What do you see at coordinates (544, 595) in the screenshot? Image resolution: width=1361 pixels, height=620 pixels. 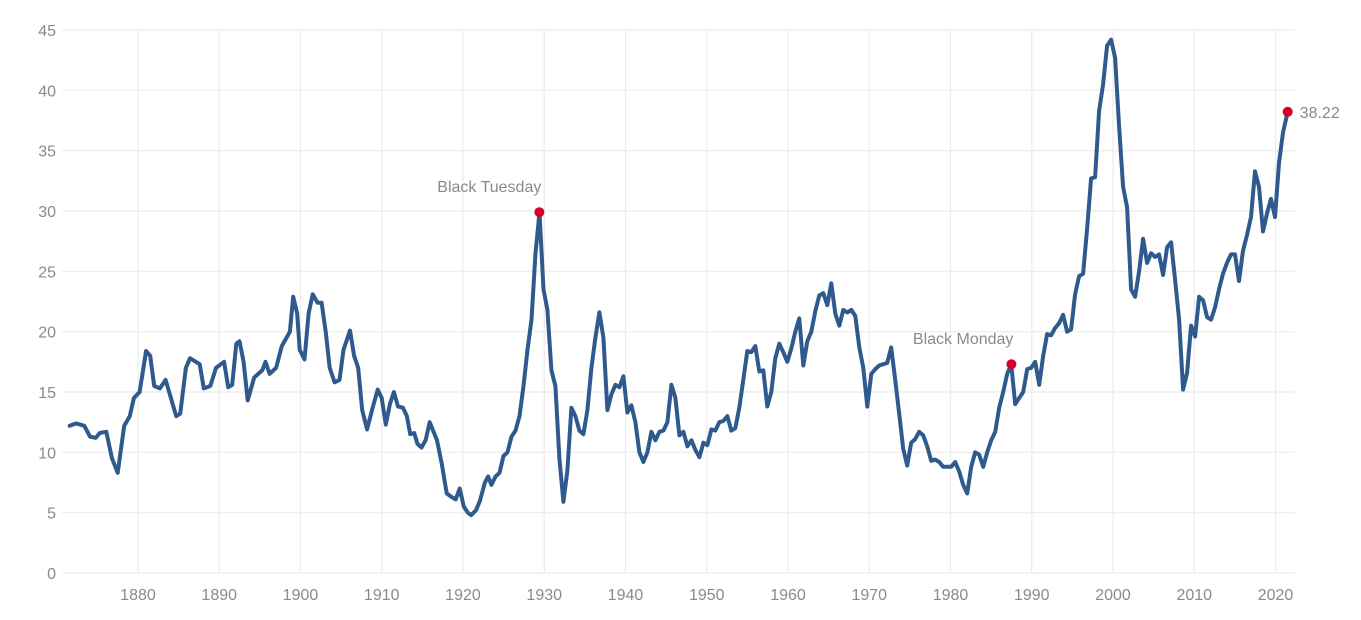 I see `x-tick-label: 1930` at bounding box center [544, 595].